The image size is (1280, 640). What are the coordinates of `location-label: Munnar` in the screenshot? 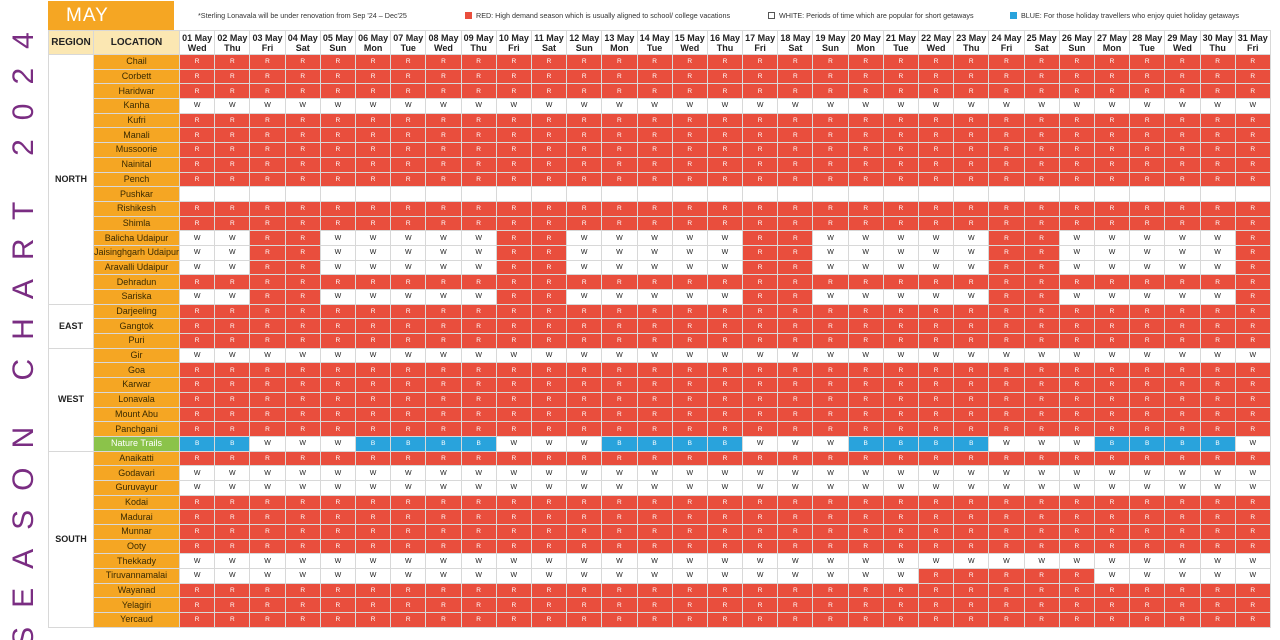 It's located at (136, 532).